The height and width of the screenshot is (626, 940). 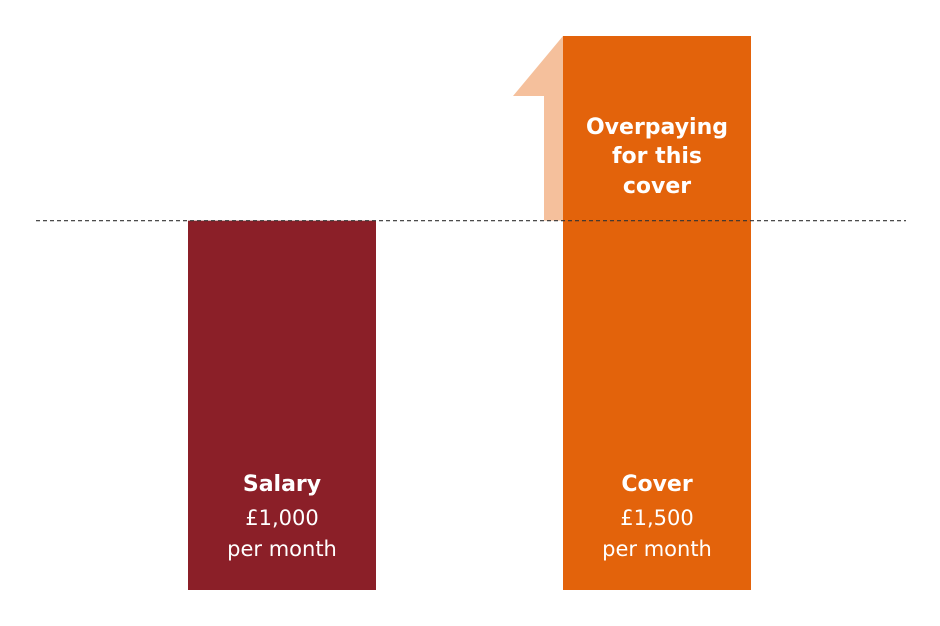 I want to click on annotation-line-3: cover, so click(x=657, y=186).